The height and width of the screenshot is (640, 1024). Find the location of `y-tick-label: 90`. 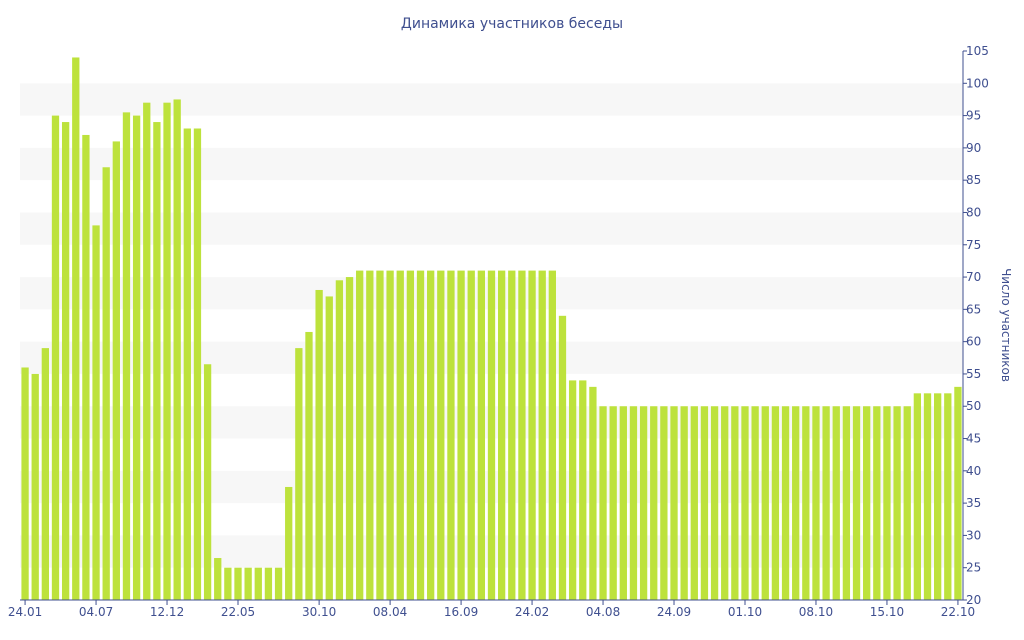

y-tick-label: 90 is located at coordinates (973, 148).